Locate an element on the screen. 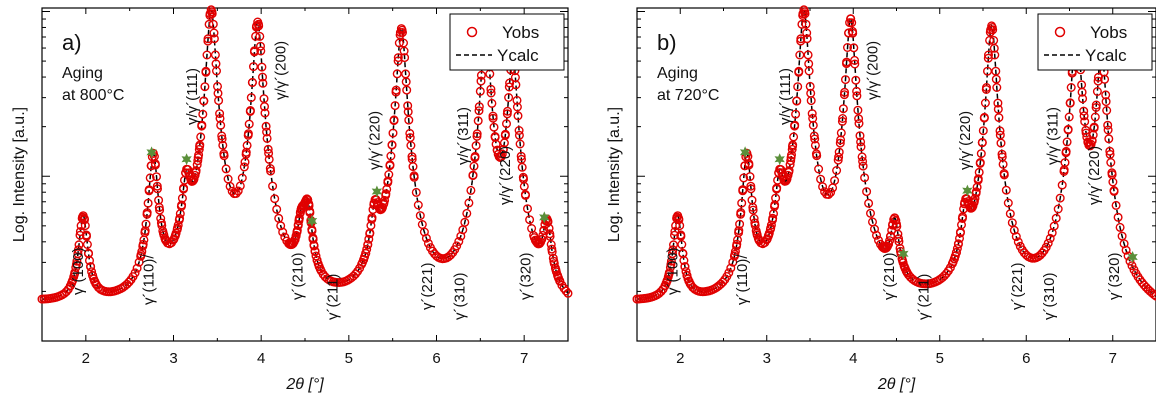 This screenshot has height=401, width=1156. peak-label: γ´(221) is located at coordinates (1017, 286).